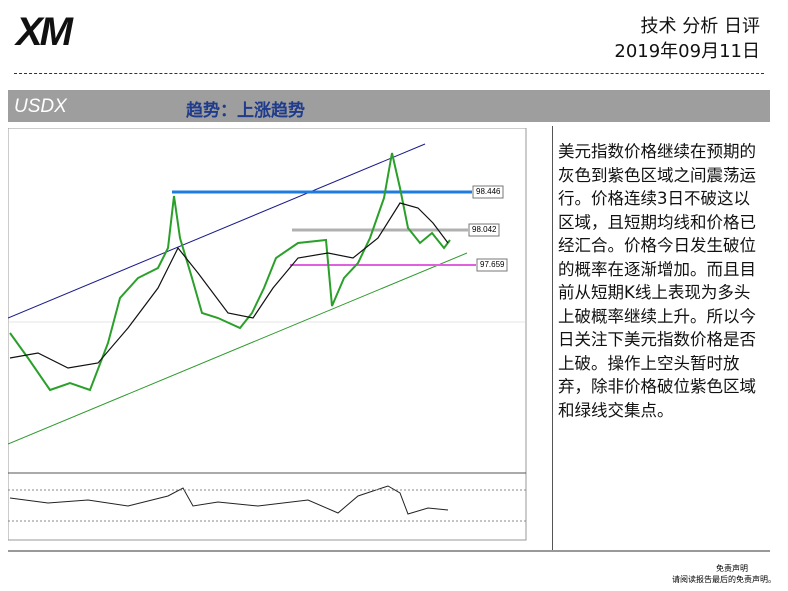 Image resolution: width=788 pixels, height=591 pixels. What do you see at coordinates (389, 73) in the screenshot?
I see `divider` at bounding box center [389, 73].